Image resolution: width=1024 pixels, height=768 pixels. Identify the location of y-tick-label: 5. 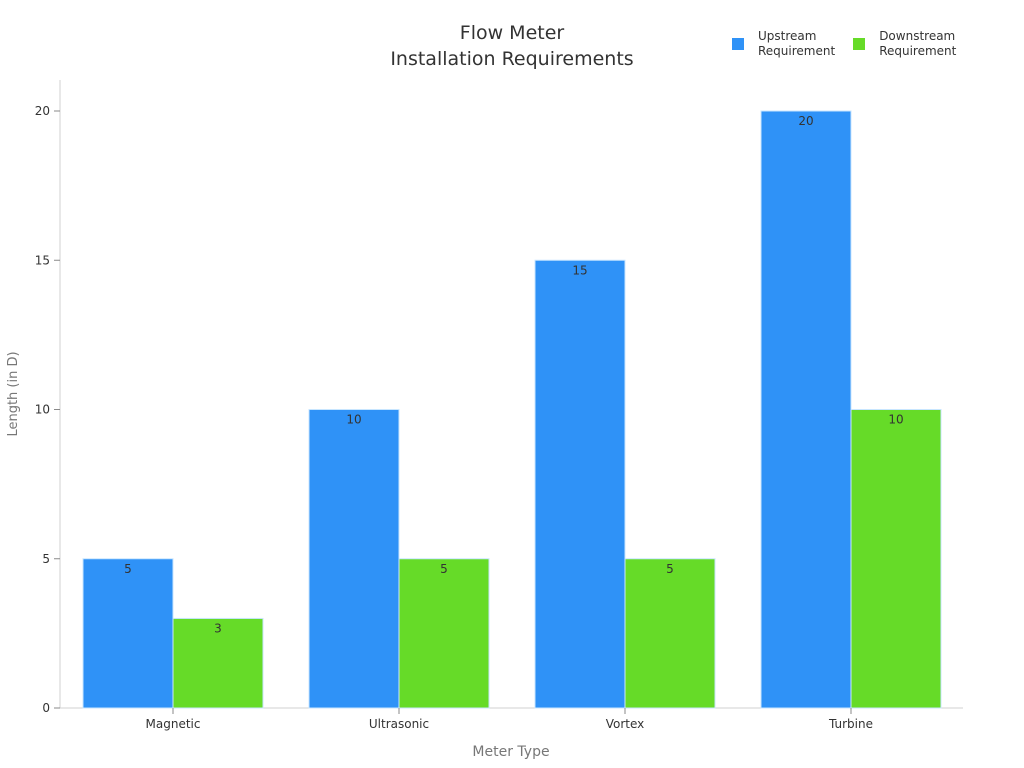
(46, 559).